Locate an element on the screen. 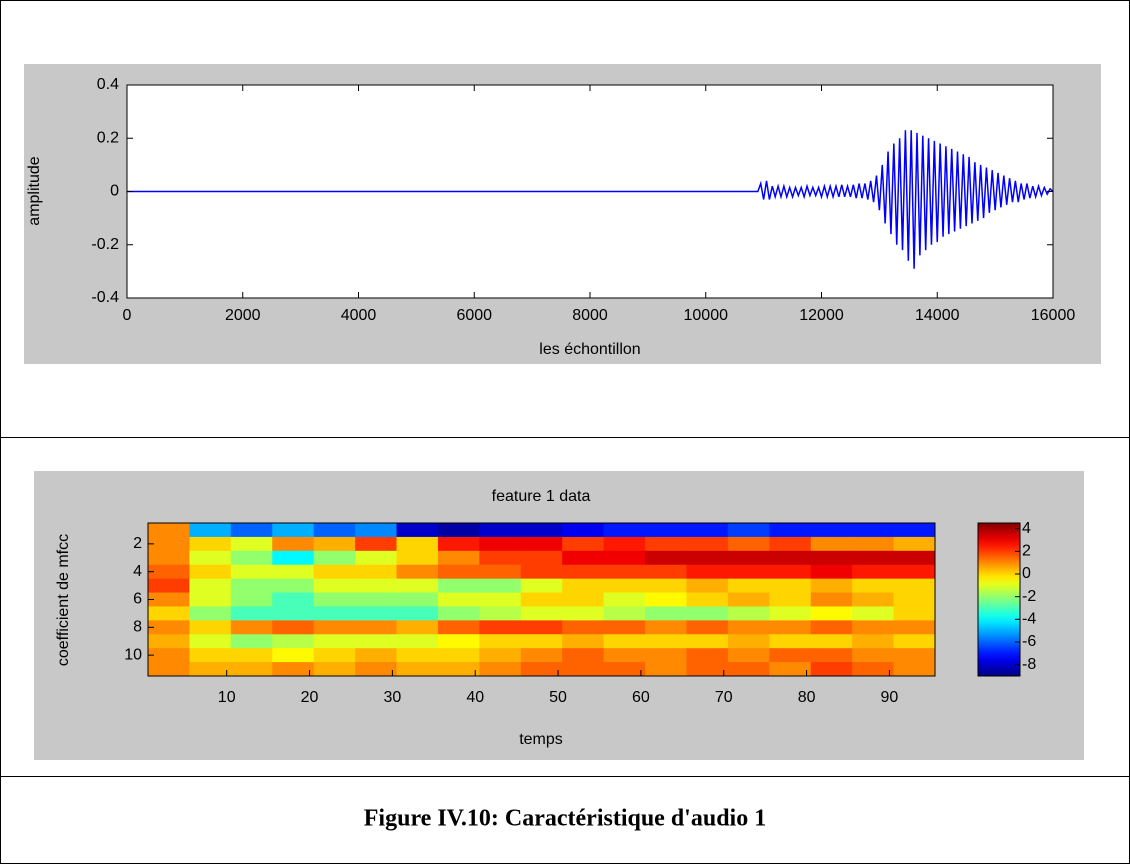  x-tick-label: 10 is located at coordinates (227, 697).